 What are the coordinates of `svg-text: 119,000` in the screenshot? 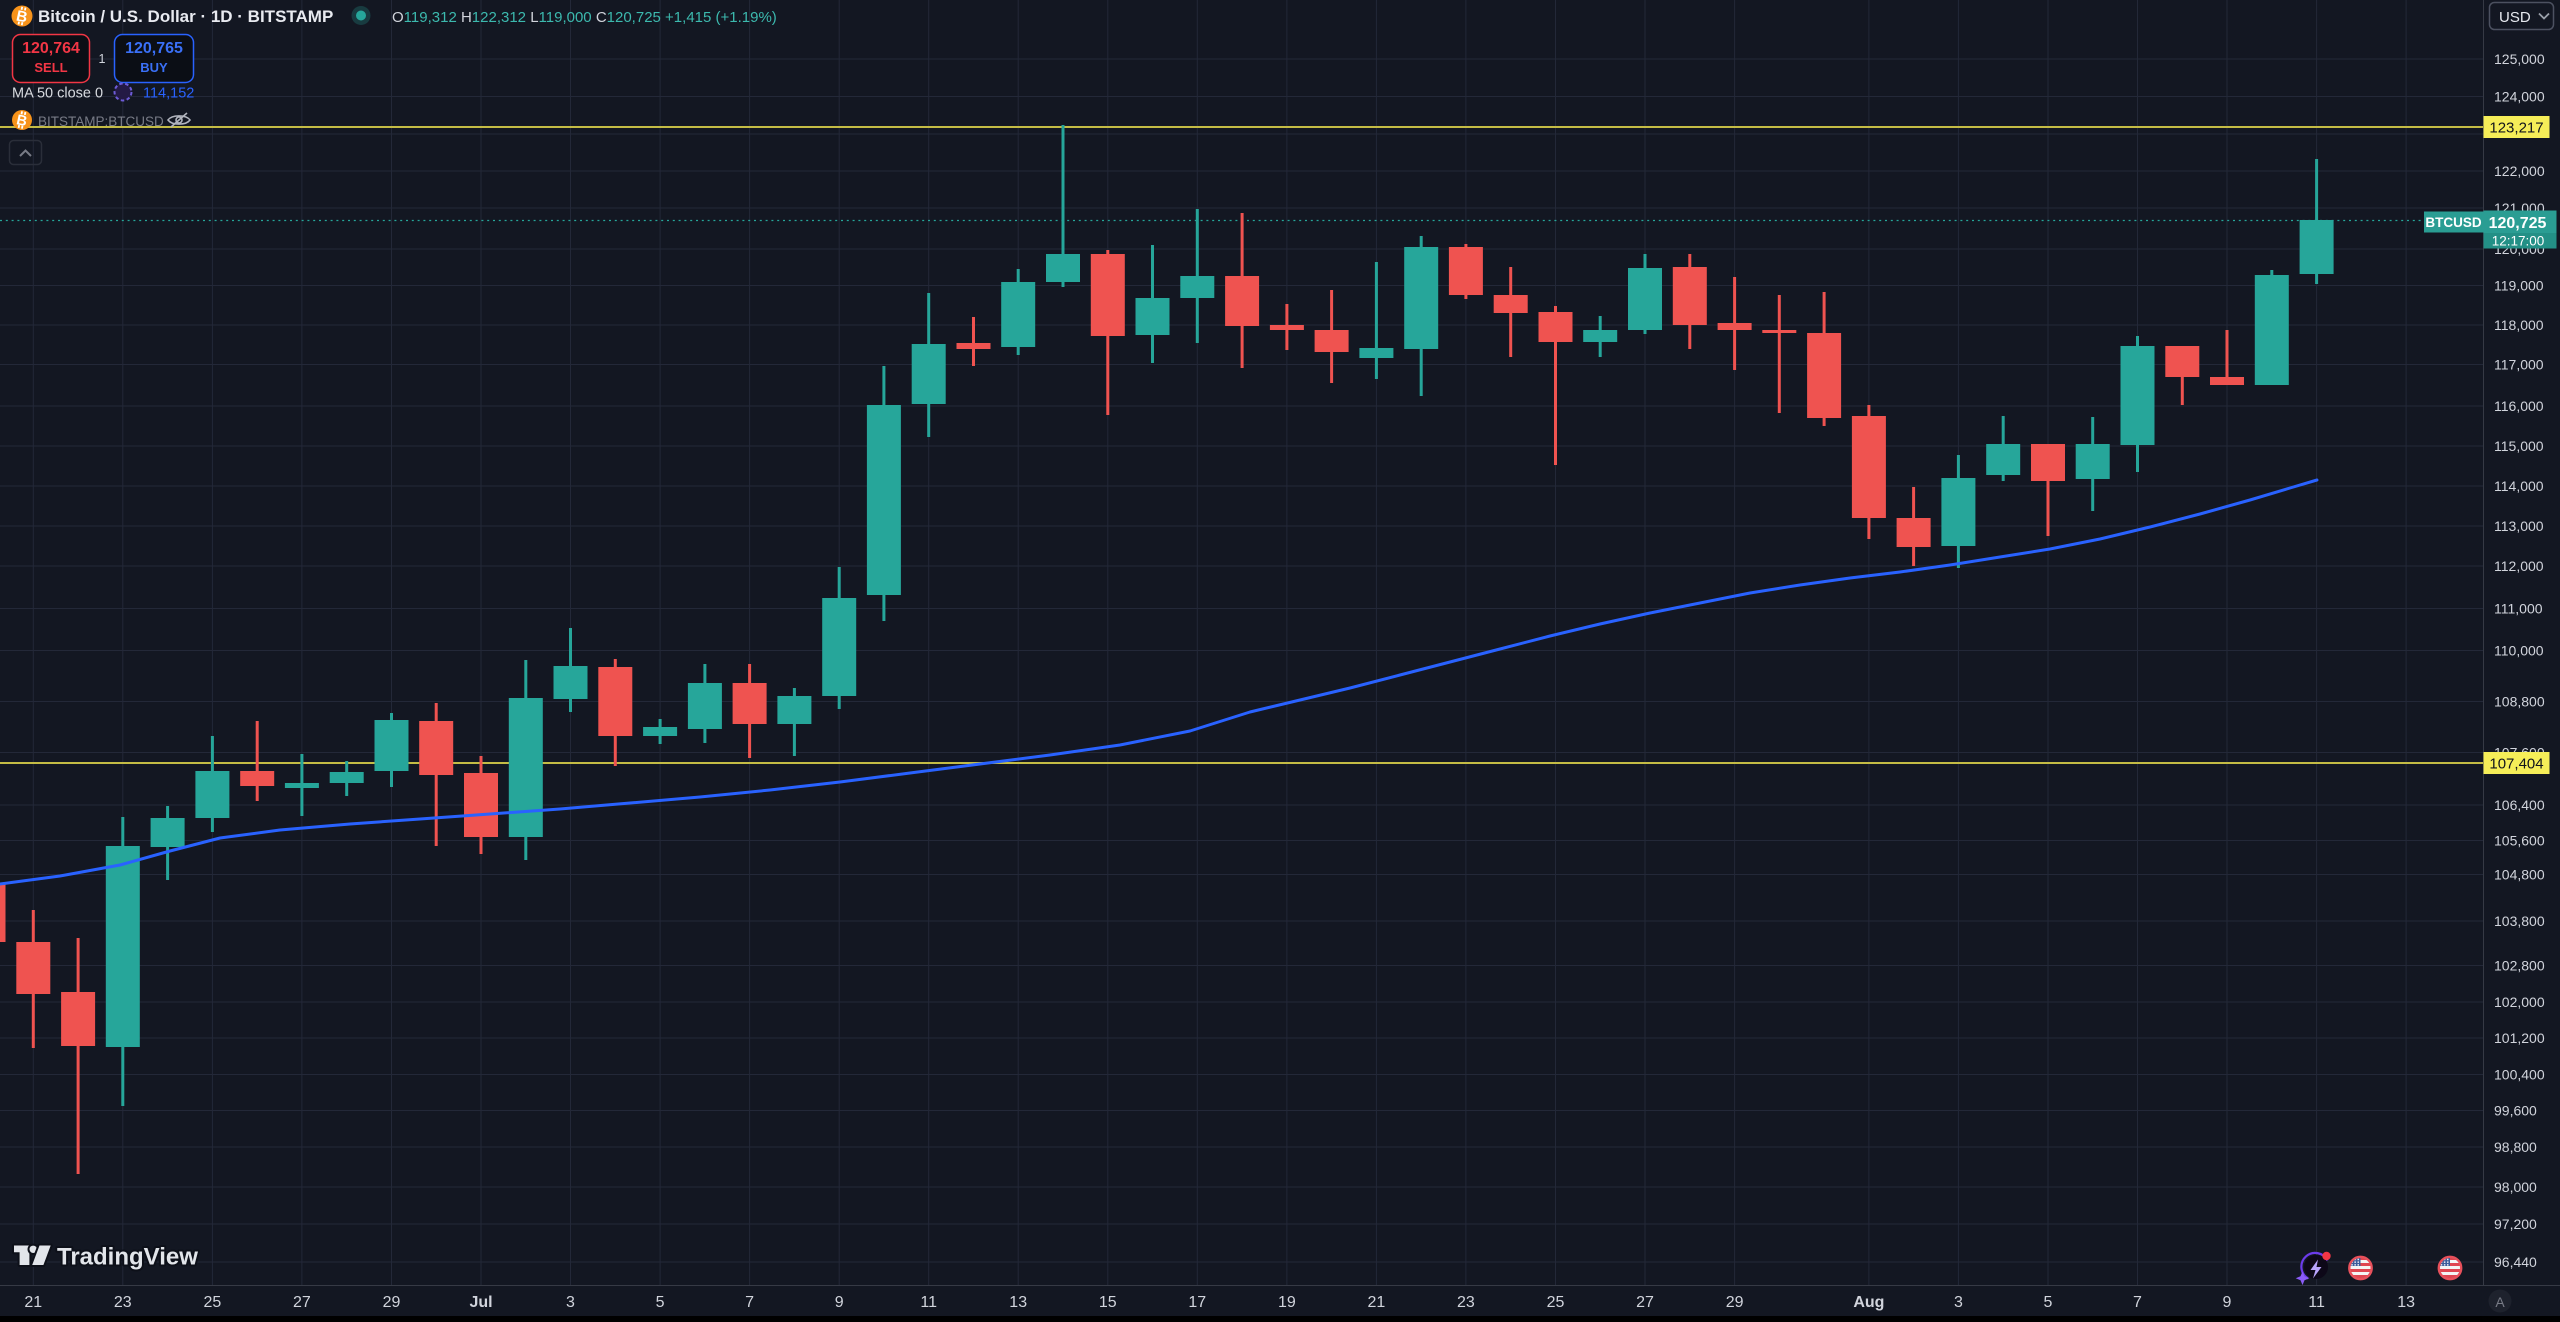 It's located at (2519, 286).